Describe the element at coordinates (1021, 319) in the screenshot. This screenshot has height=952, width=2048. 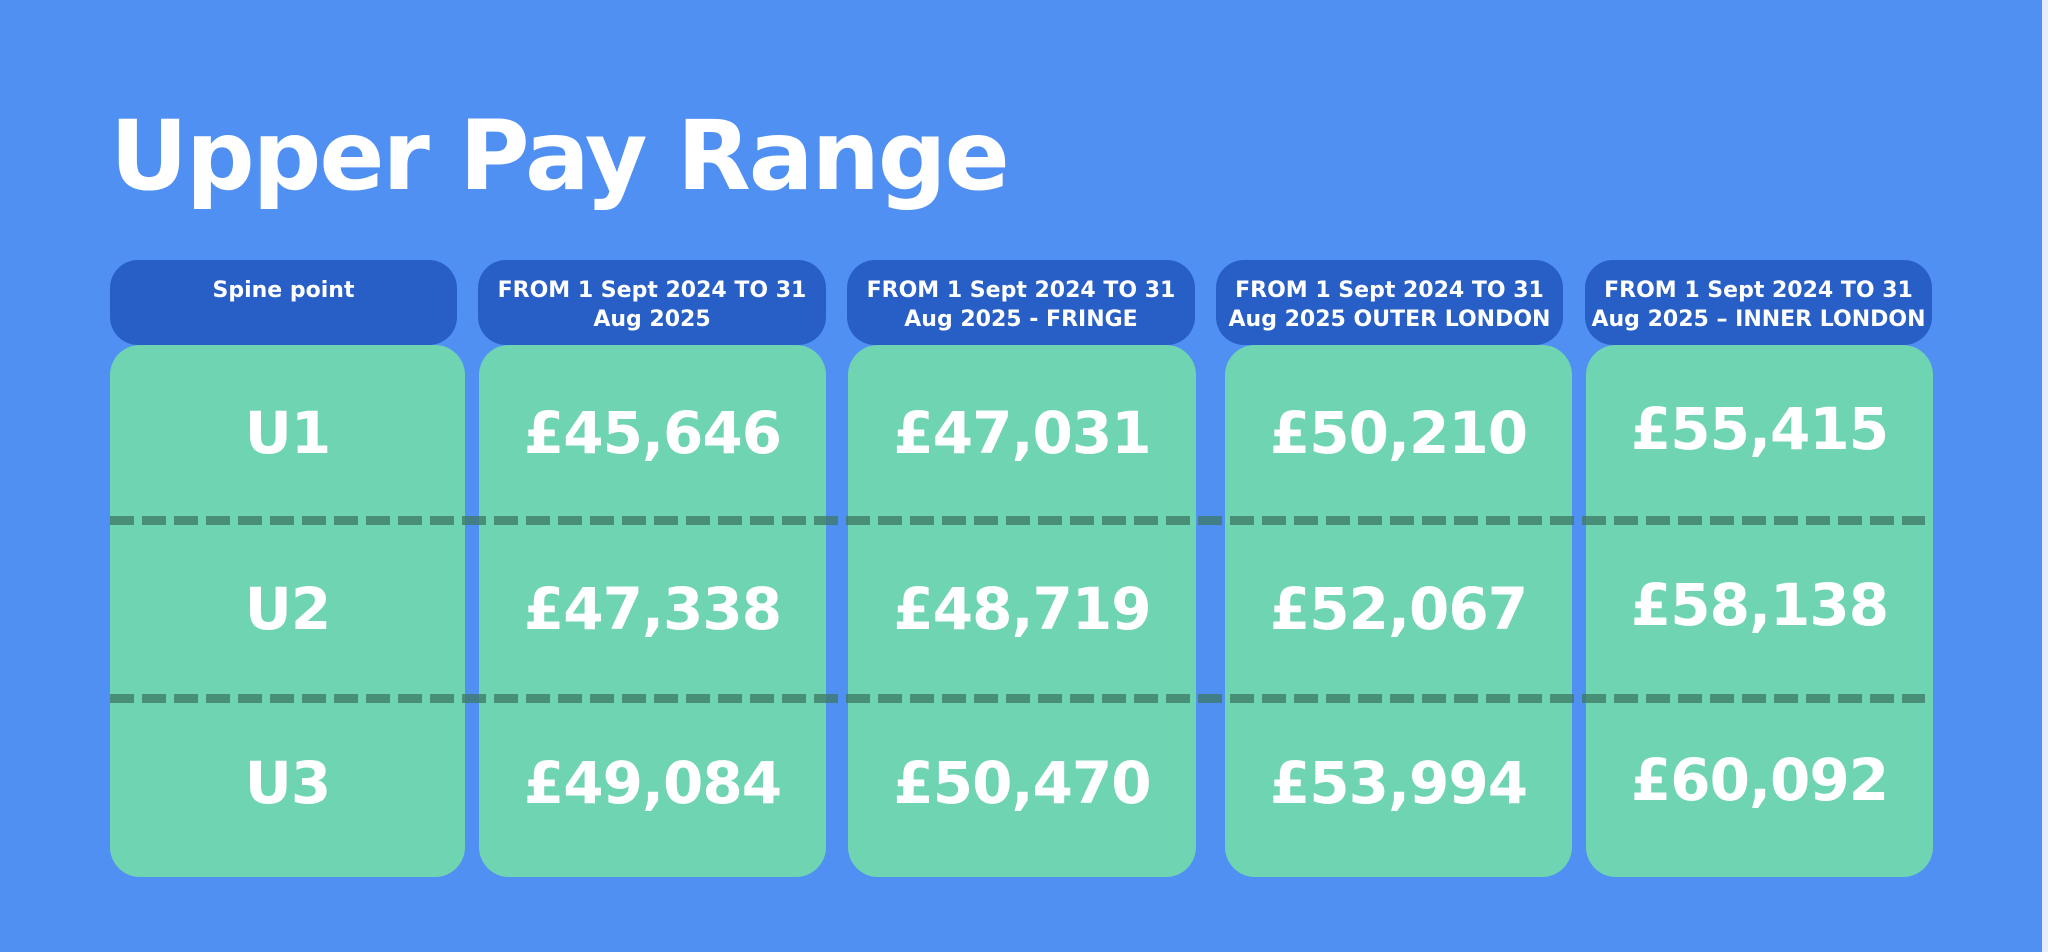
I see `header-line-2: Aug 2025 - FRINGE` at that location.